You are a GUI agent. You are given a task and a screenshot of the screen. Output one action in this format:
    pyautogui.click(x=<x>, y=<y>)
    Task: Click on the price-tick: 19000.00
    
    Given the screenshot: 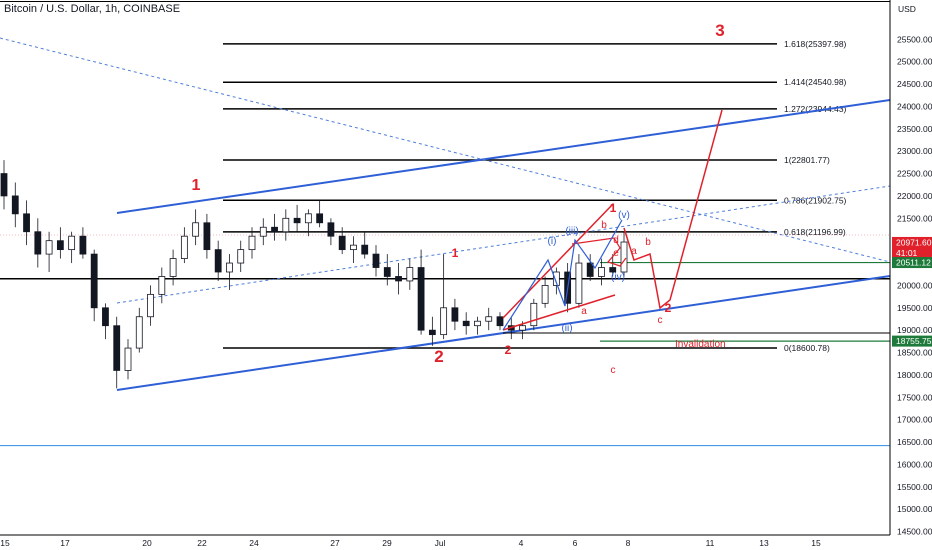 What is the action you would take?
    pyautogui.click(x=914, y=330)
    